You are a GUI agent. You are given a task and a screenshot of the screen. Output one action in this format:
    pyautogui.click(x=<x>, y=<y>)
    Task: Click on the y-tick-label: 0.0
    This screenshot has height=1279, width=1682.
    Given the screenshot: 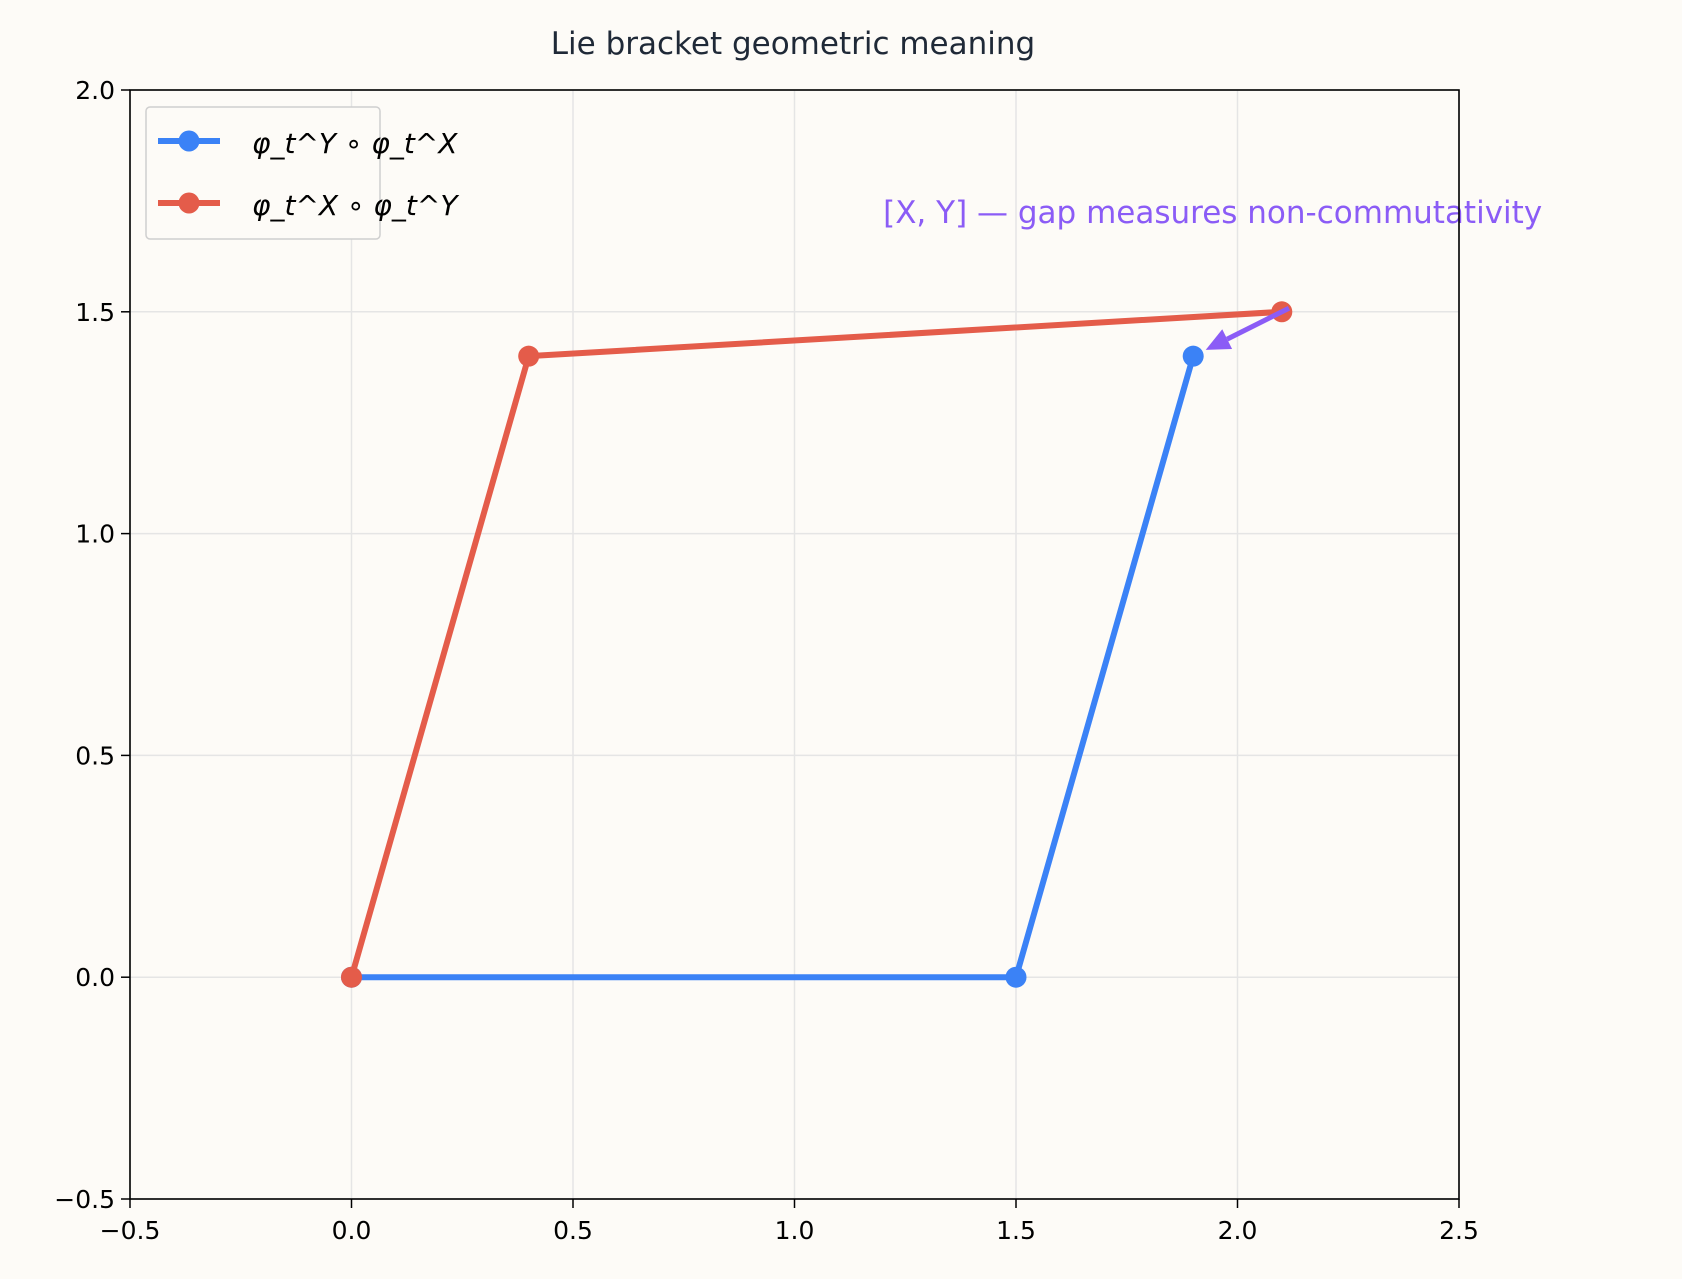 What is the action you would take?
    pyautogui.click(x=95, y=977)
    